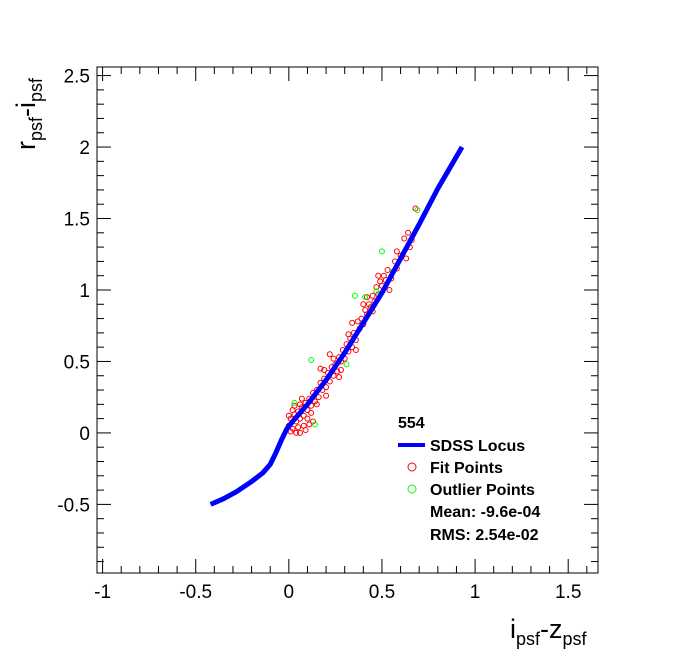  What do you see at coordinates (485, 512) in the screenshot?
I see `legend-mean: Mean: -9.6e-04` at bounding box center [485, 512].